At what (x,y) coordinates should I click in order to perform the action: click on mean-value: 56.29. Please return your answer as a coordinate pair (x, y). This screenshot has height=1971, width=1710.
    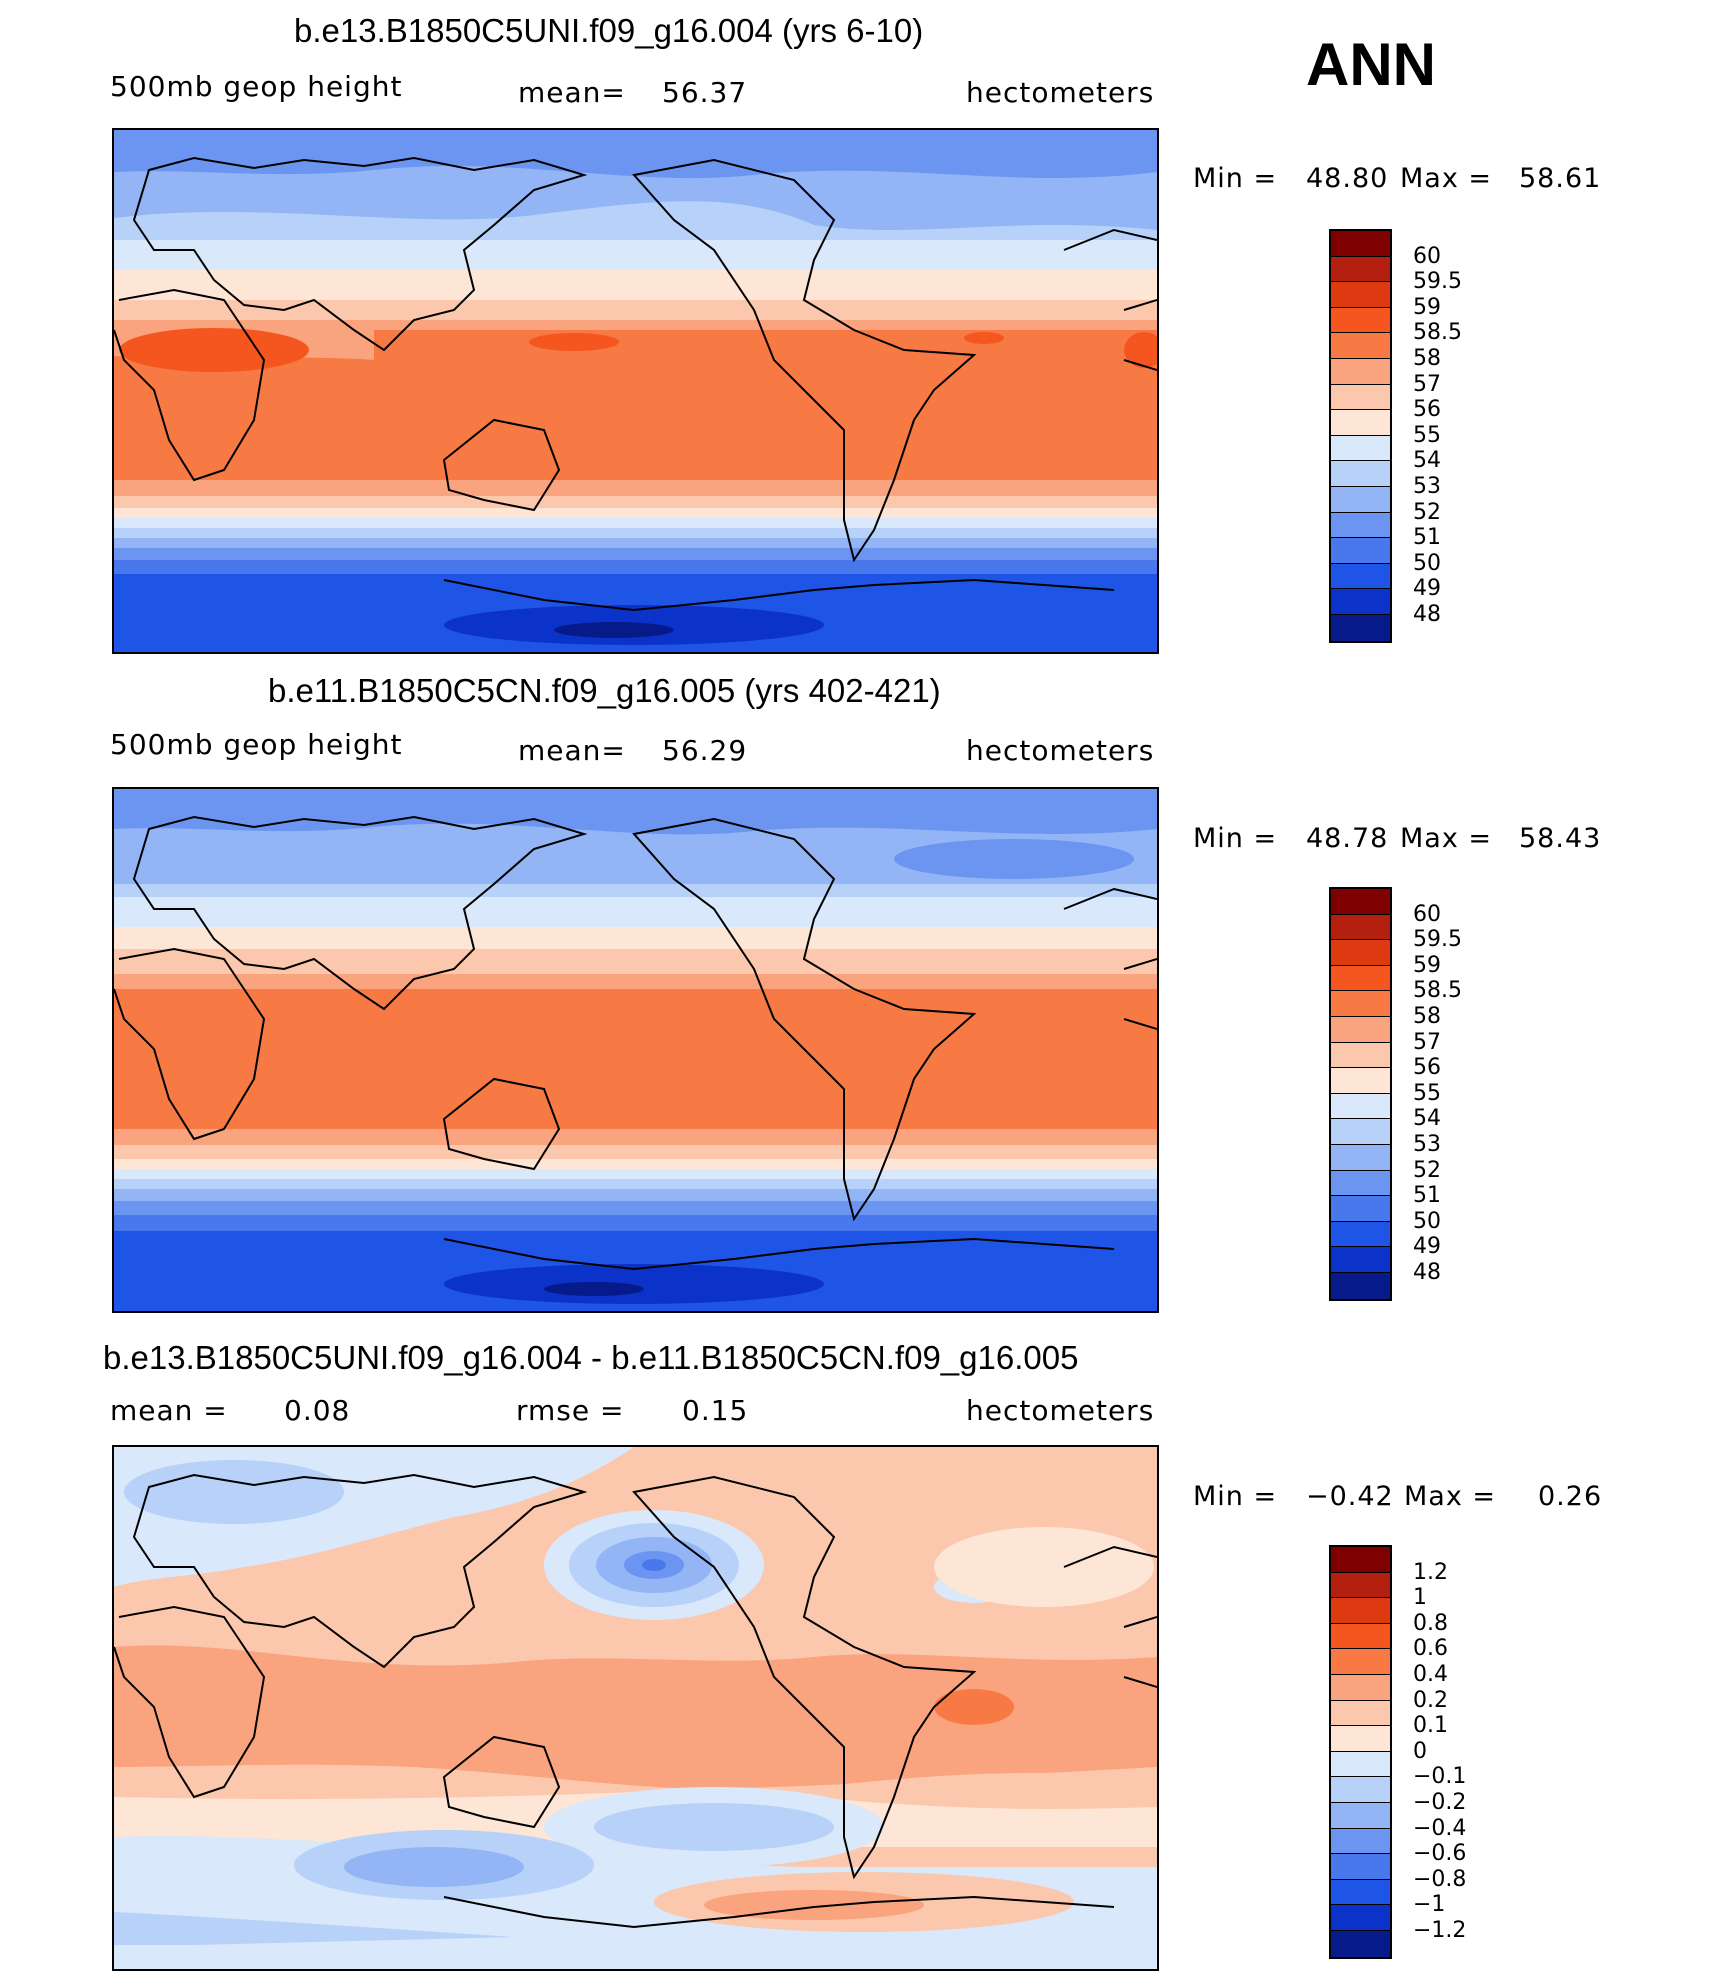
    Looking at the image, I should click on (705, 750).